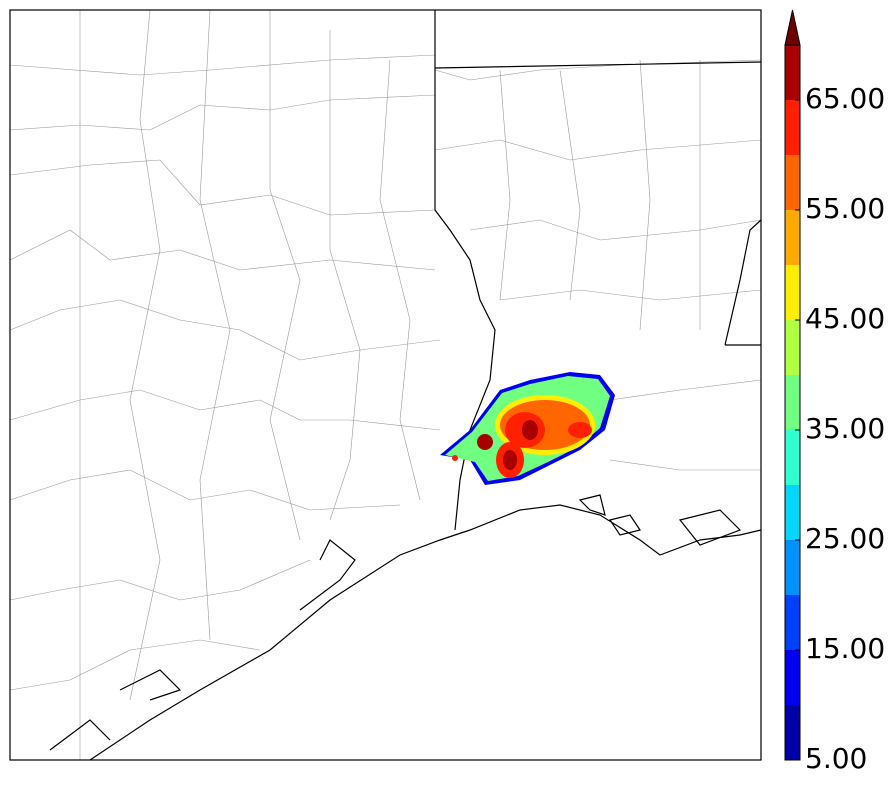 The image size is (894, 785). What do you see at coordinates (845, 648) in the screenshot?
I see `colorbar-tick-label: 15.00` at bounding box center [845, 648].